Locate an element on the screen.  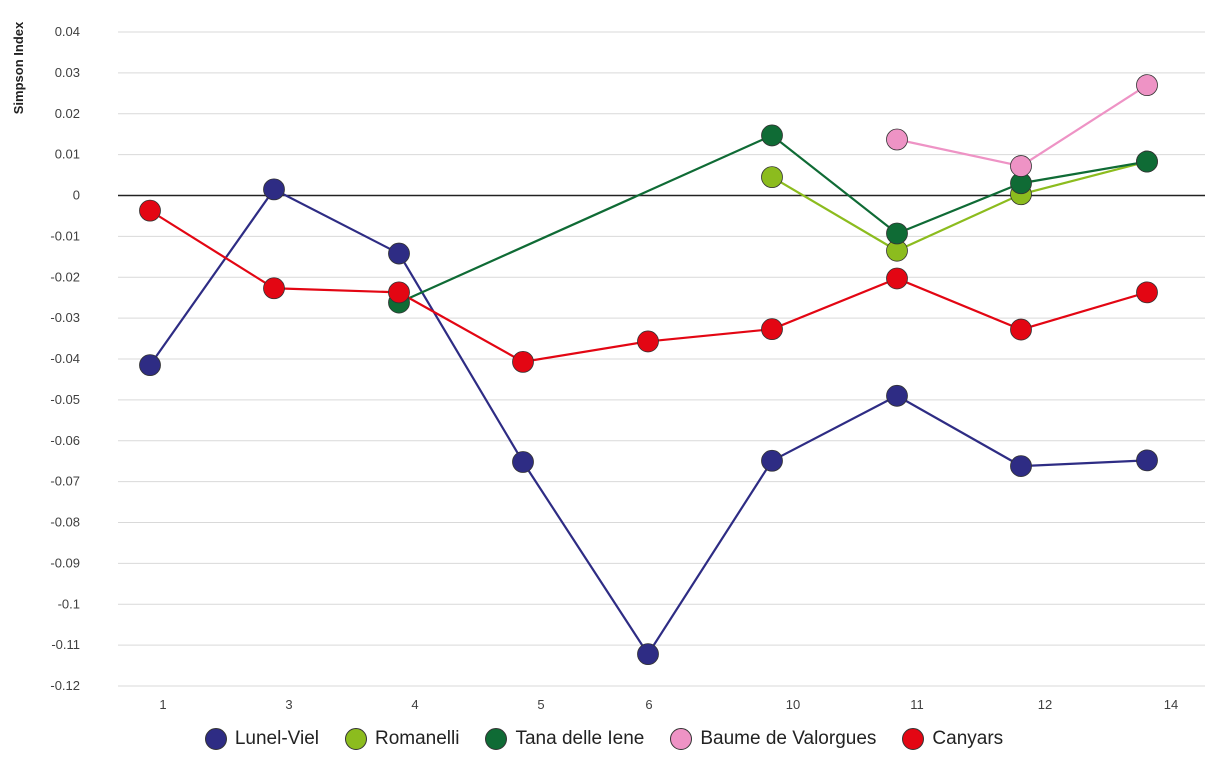
legend-item: Lunel-Viel is located at coordinates (261, 739).